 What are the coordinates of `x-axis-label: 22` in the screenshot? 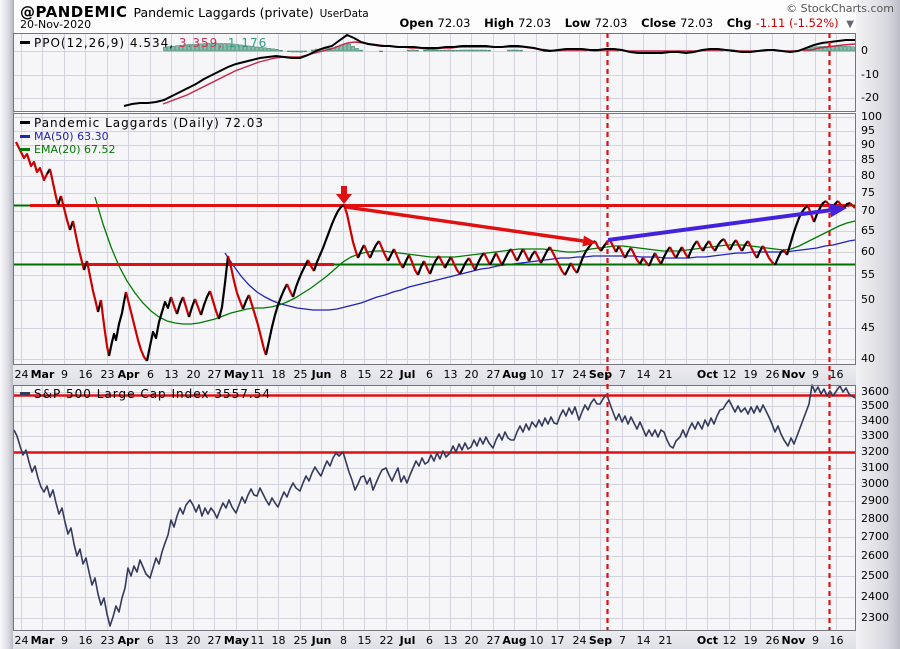 It's located at (386, 374).